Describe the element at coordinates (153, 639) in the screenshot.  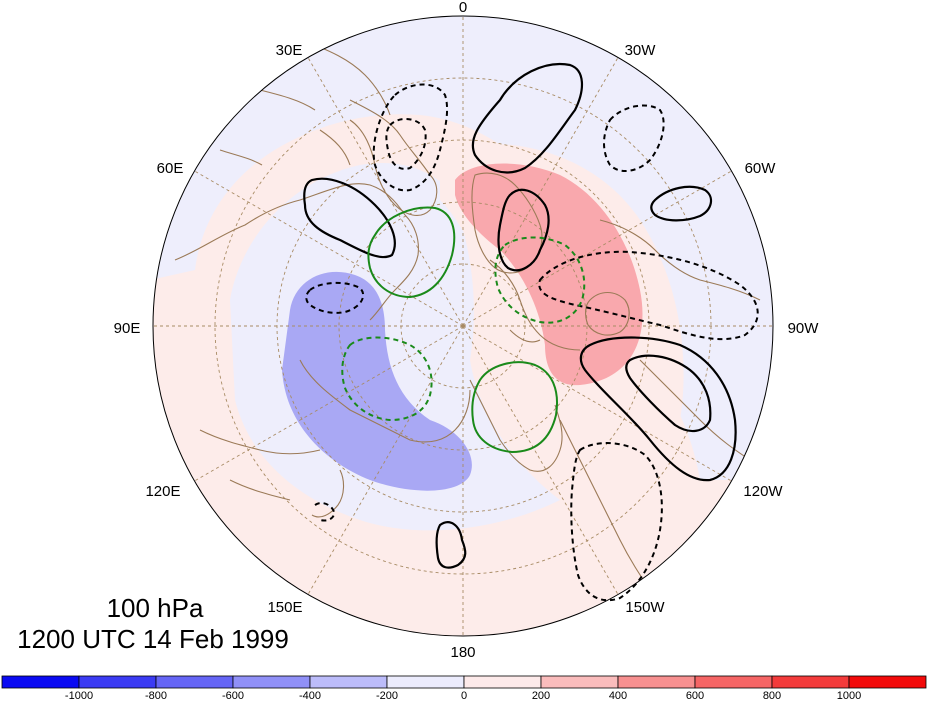
I see `title-time: 1200 UTC 14 Feb 1999` at that location.